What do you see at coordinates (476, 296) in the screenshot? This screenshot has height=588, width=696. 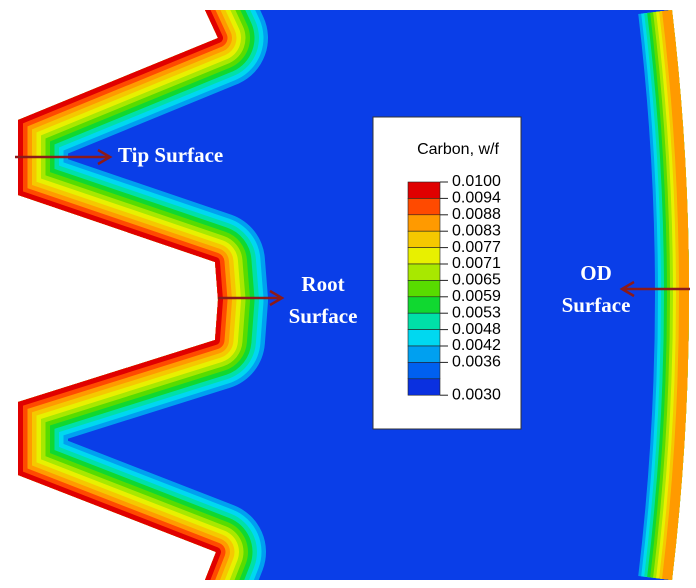 I see `legend-label: 0.0059` at bounding box center [476, 296].